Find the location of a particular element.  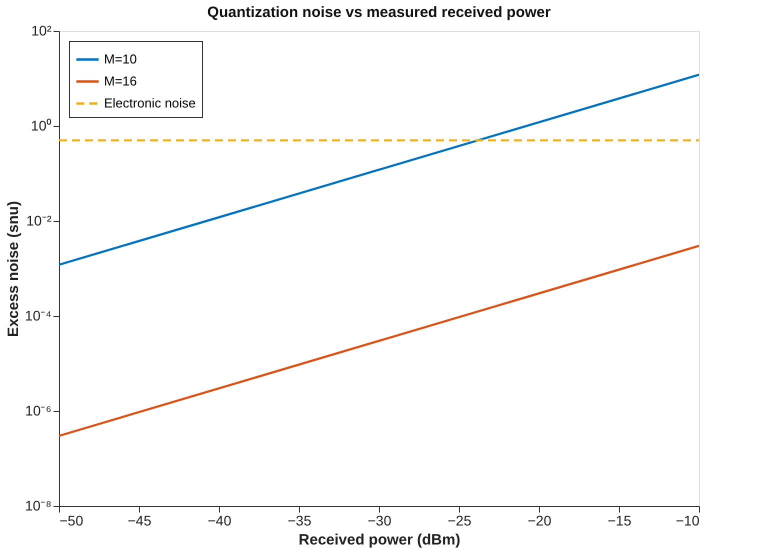

x-tick-label: −20 is located at coordinates (540, 520).